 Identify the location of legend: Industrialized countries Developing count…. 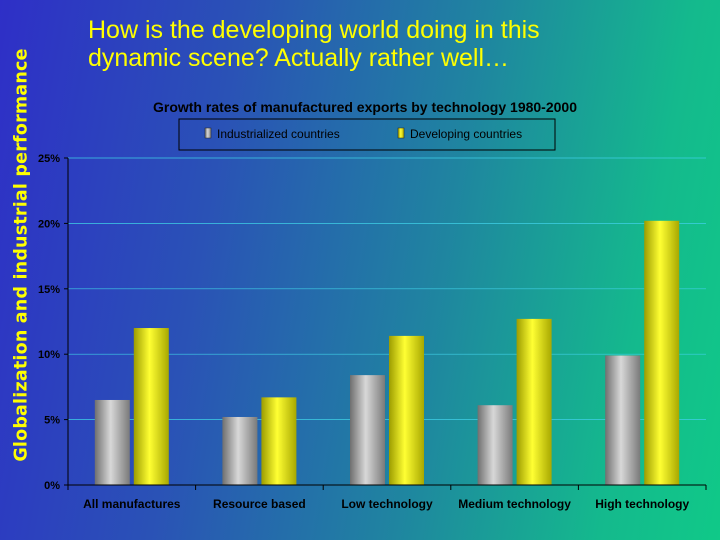
(367, 134).